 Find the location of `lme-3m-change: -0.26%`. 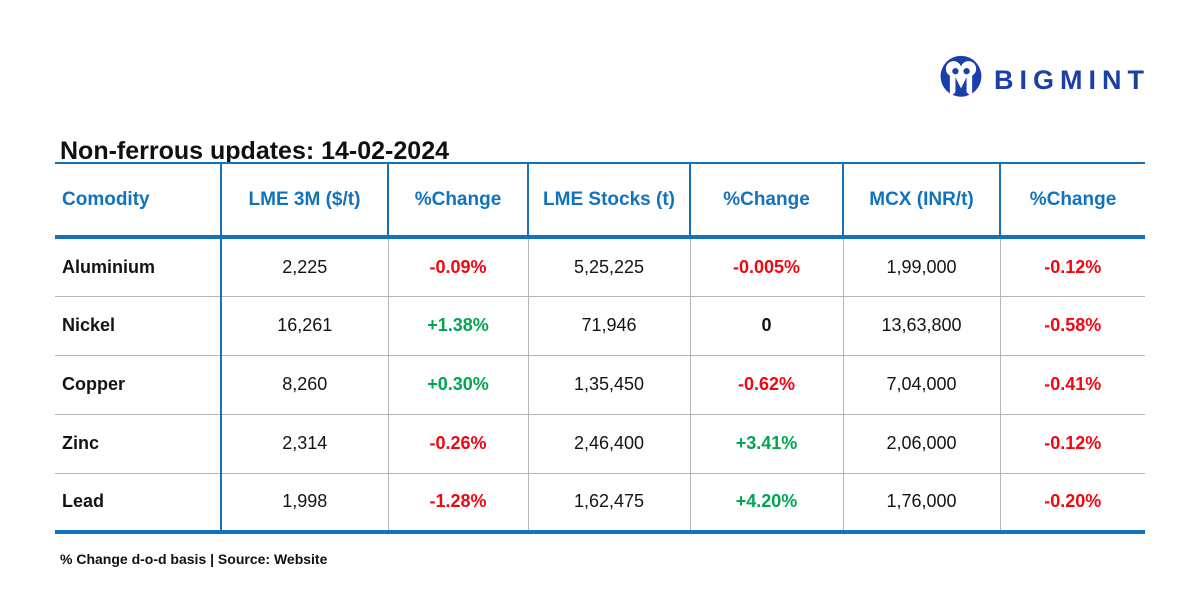

lme-3m-change: -0.26% is located at coordinates (458, 443).